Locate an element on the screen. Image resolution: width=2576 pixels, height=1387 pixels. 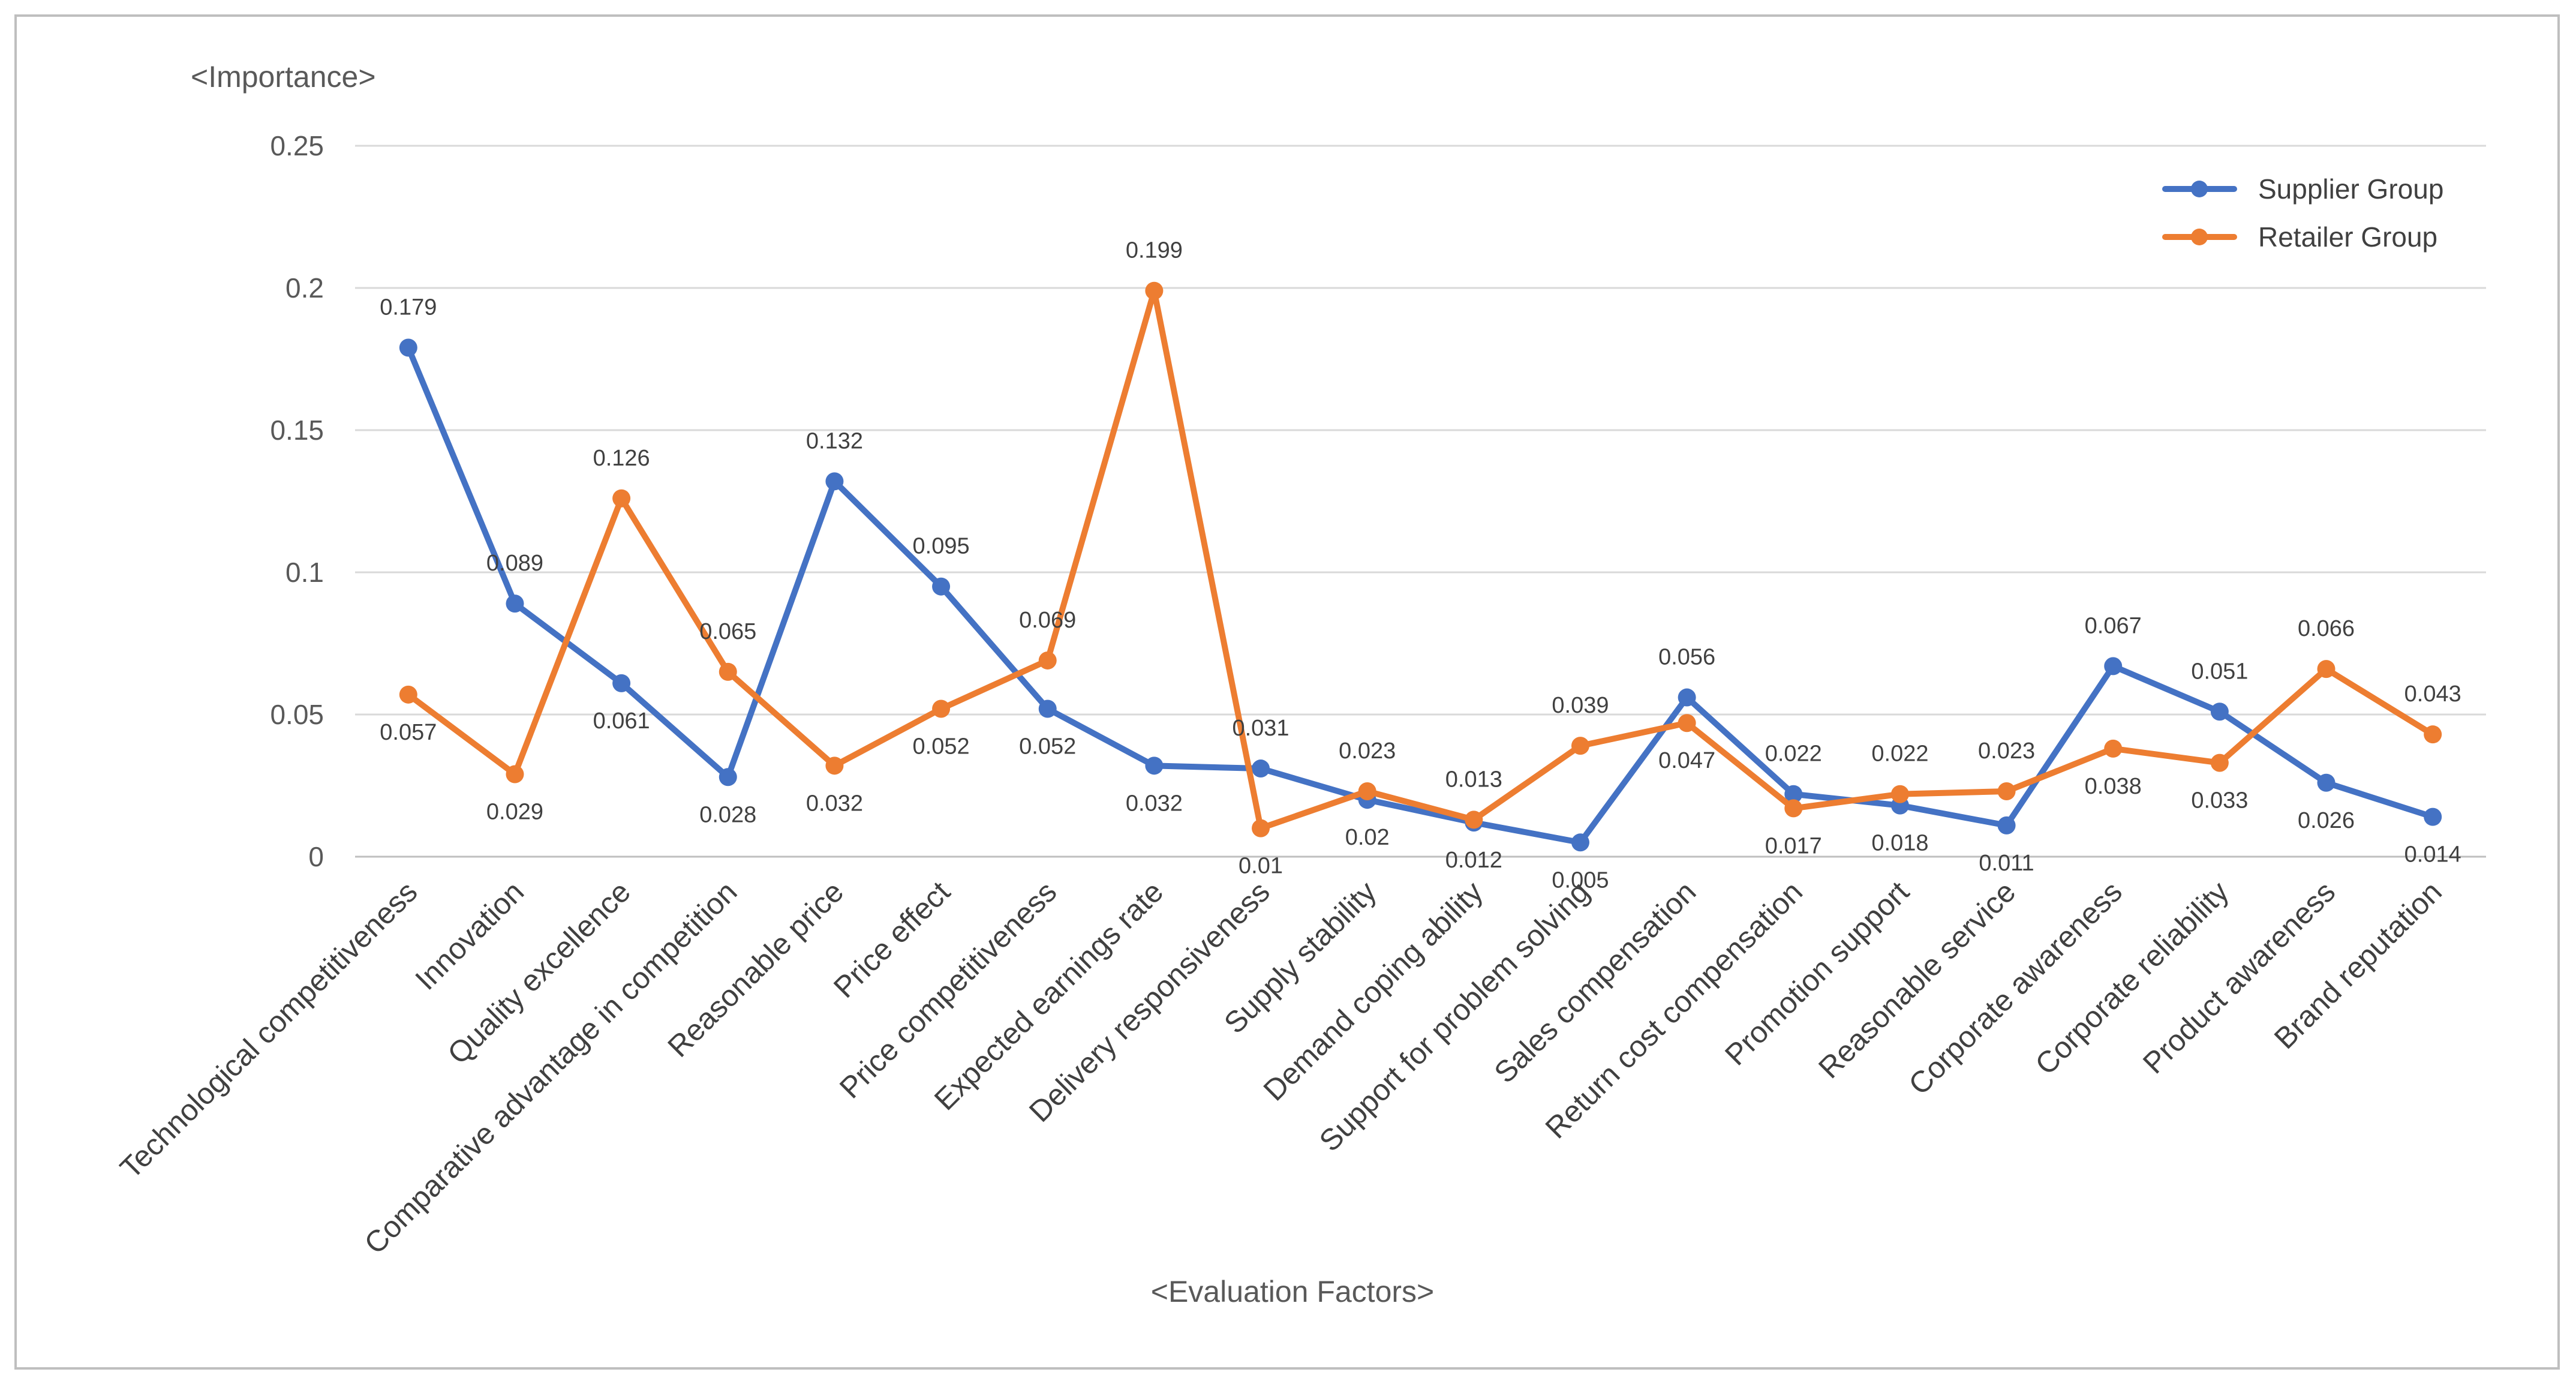
data-label: 0.067 is located at coordinates (2114, 625).